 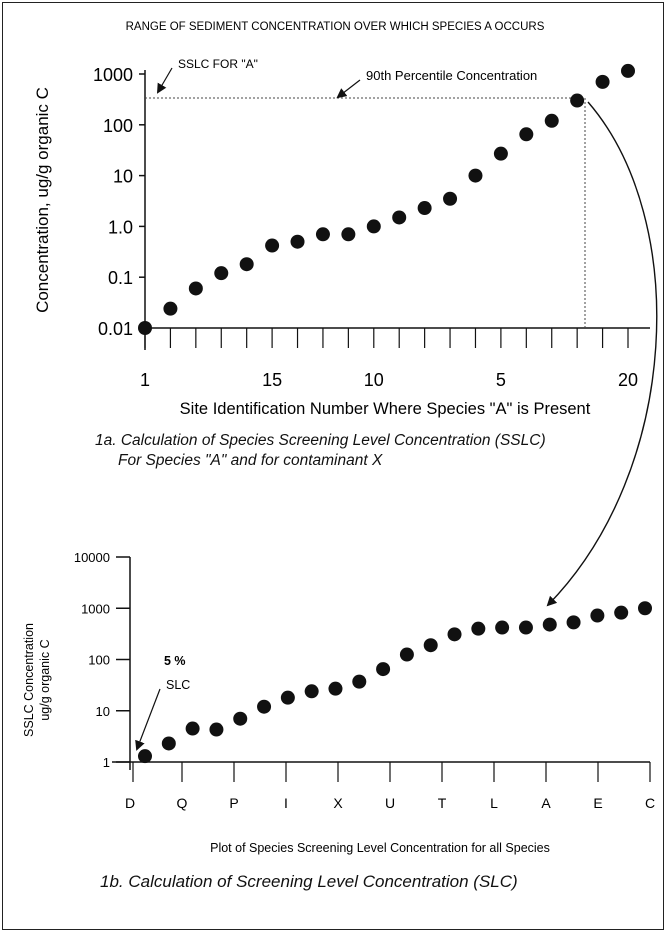 What do you see at coordinates (120, 227) in the screenshot?
I see `chart-1a-y-tick-label: 1.0` at bounding box center [120, 227].